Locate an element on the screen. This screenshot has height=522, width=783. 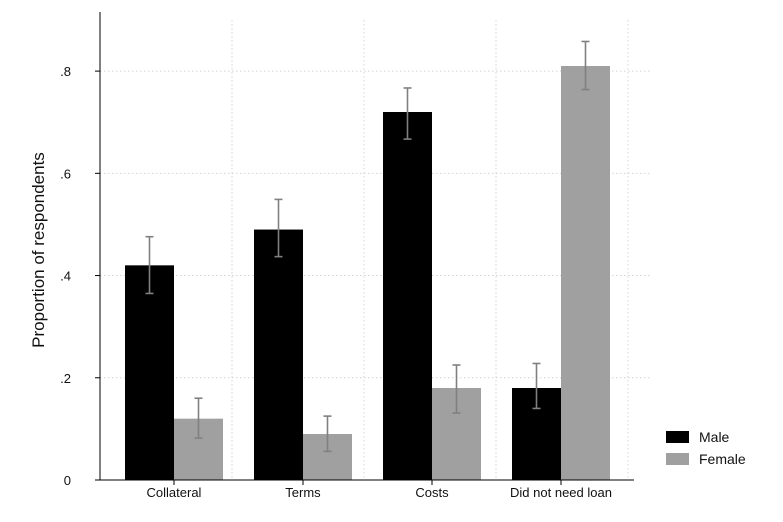
legend-label-female: Female is located at coordinates (722, 459).